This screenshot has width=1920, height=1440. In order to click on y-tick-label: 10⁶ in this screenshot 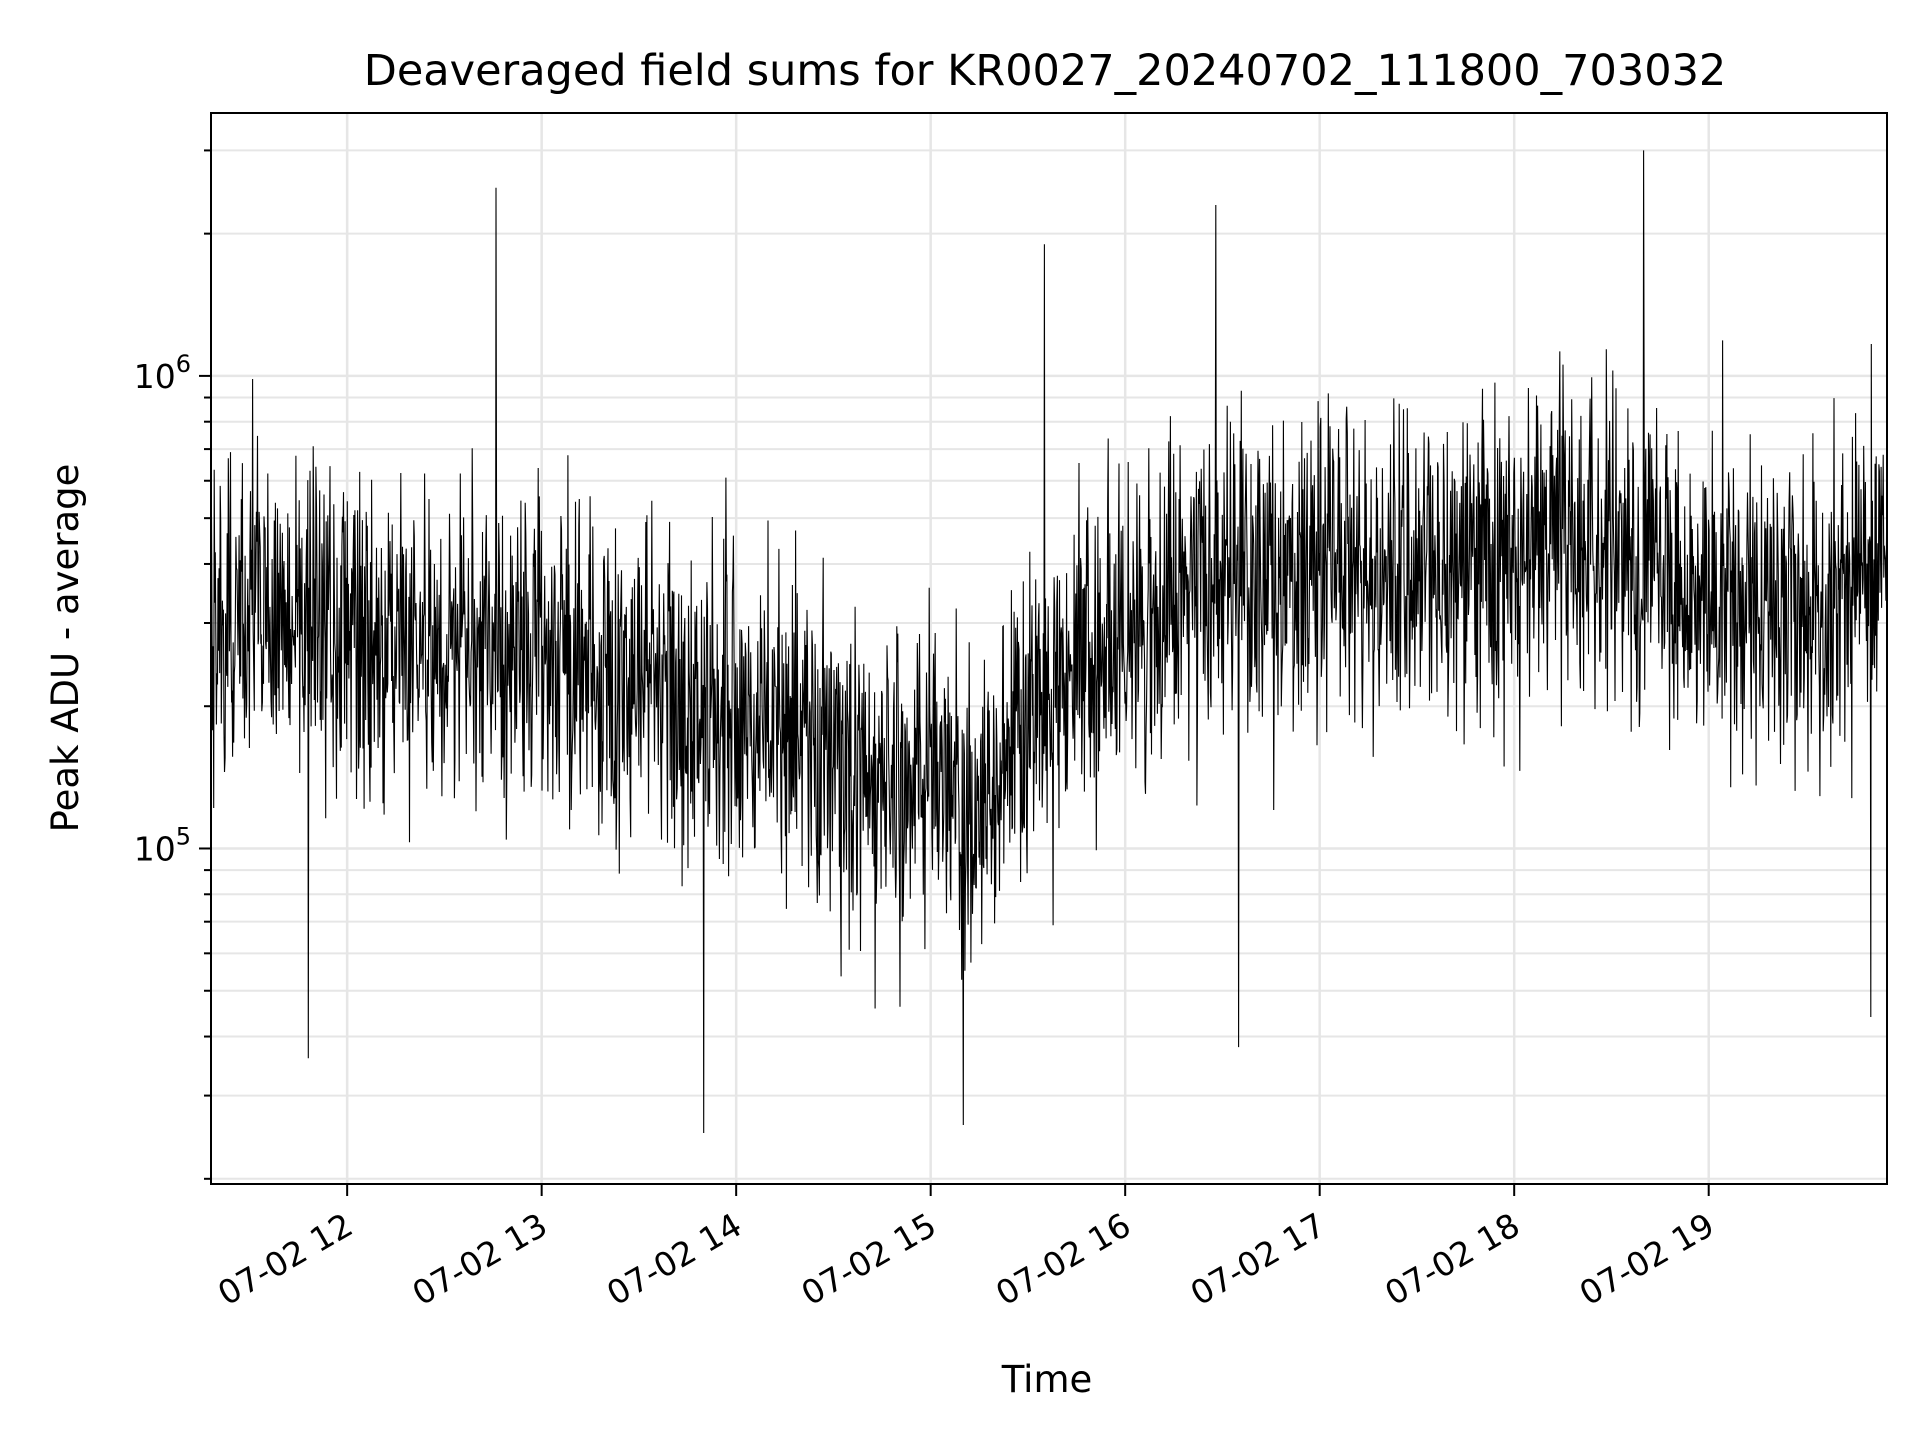, I will do `click(162, 373)`.